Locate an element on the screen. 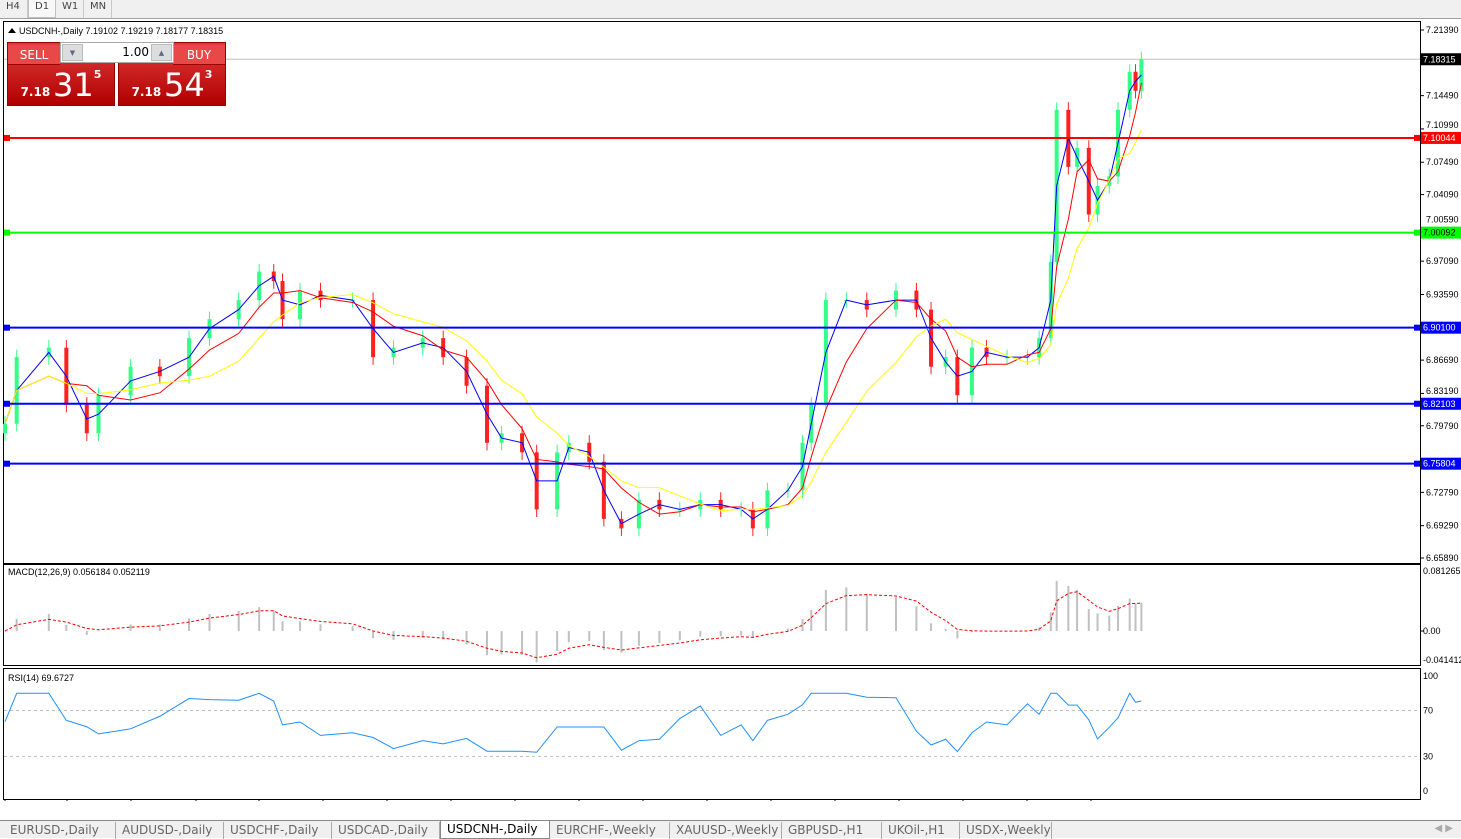 The image size is (1461, 839). collapse-triangle-icon is located at coordinates (12, 30).